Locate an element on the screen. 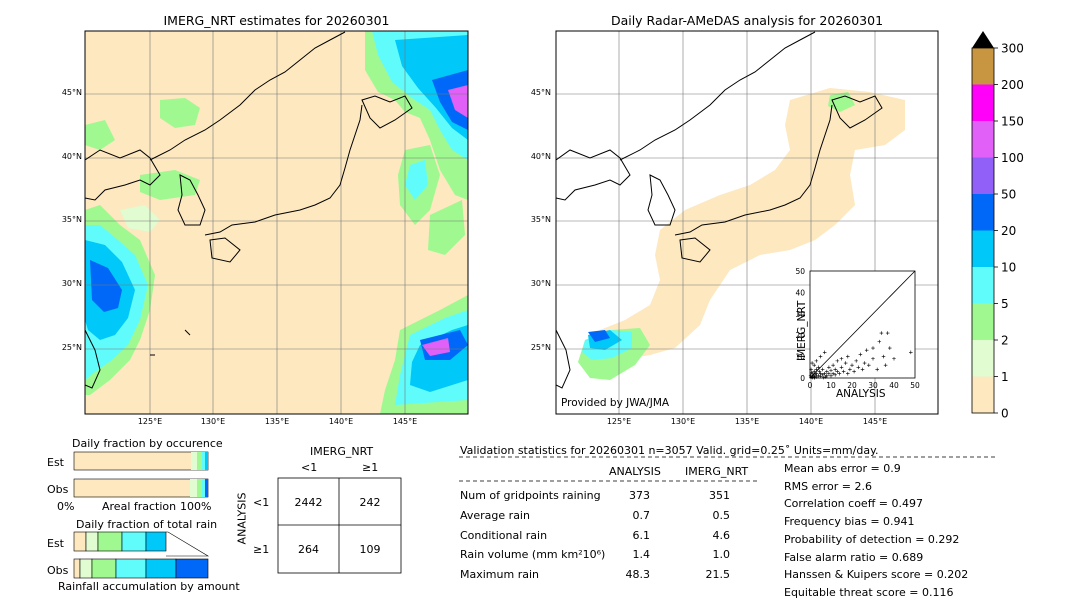 Image resolution: width=1080 pixels, height=612 pixels. contingency-cell-11: 109 is located at coordinates (370, 549).